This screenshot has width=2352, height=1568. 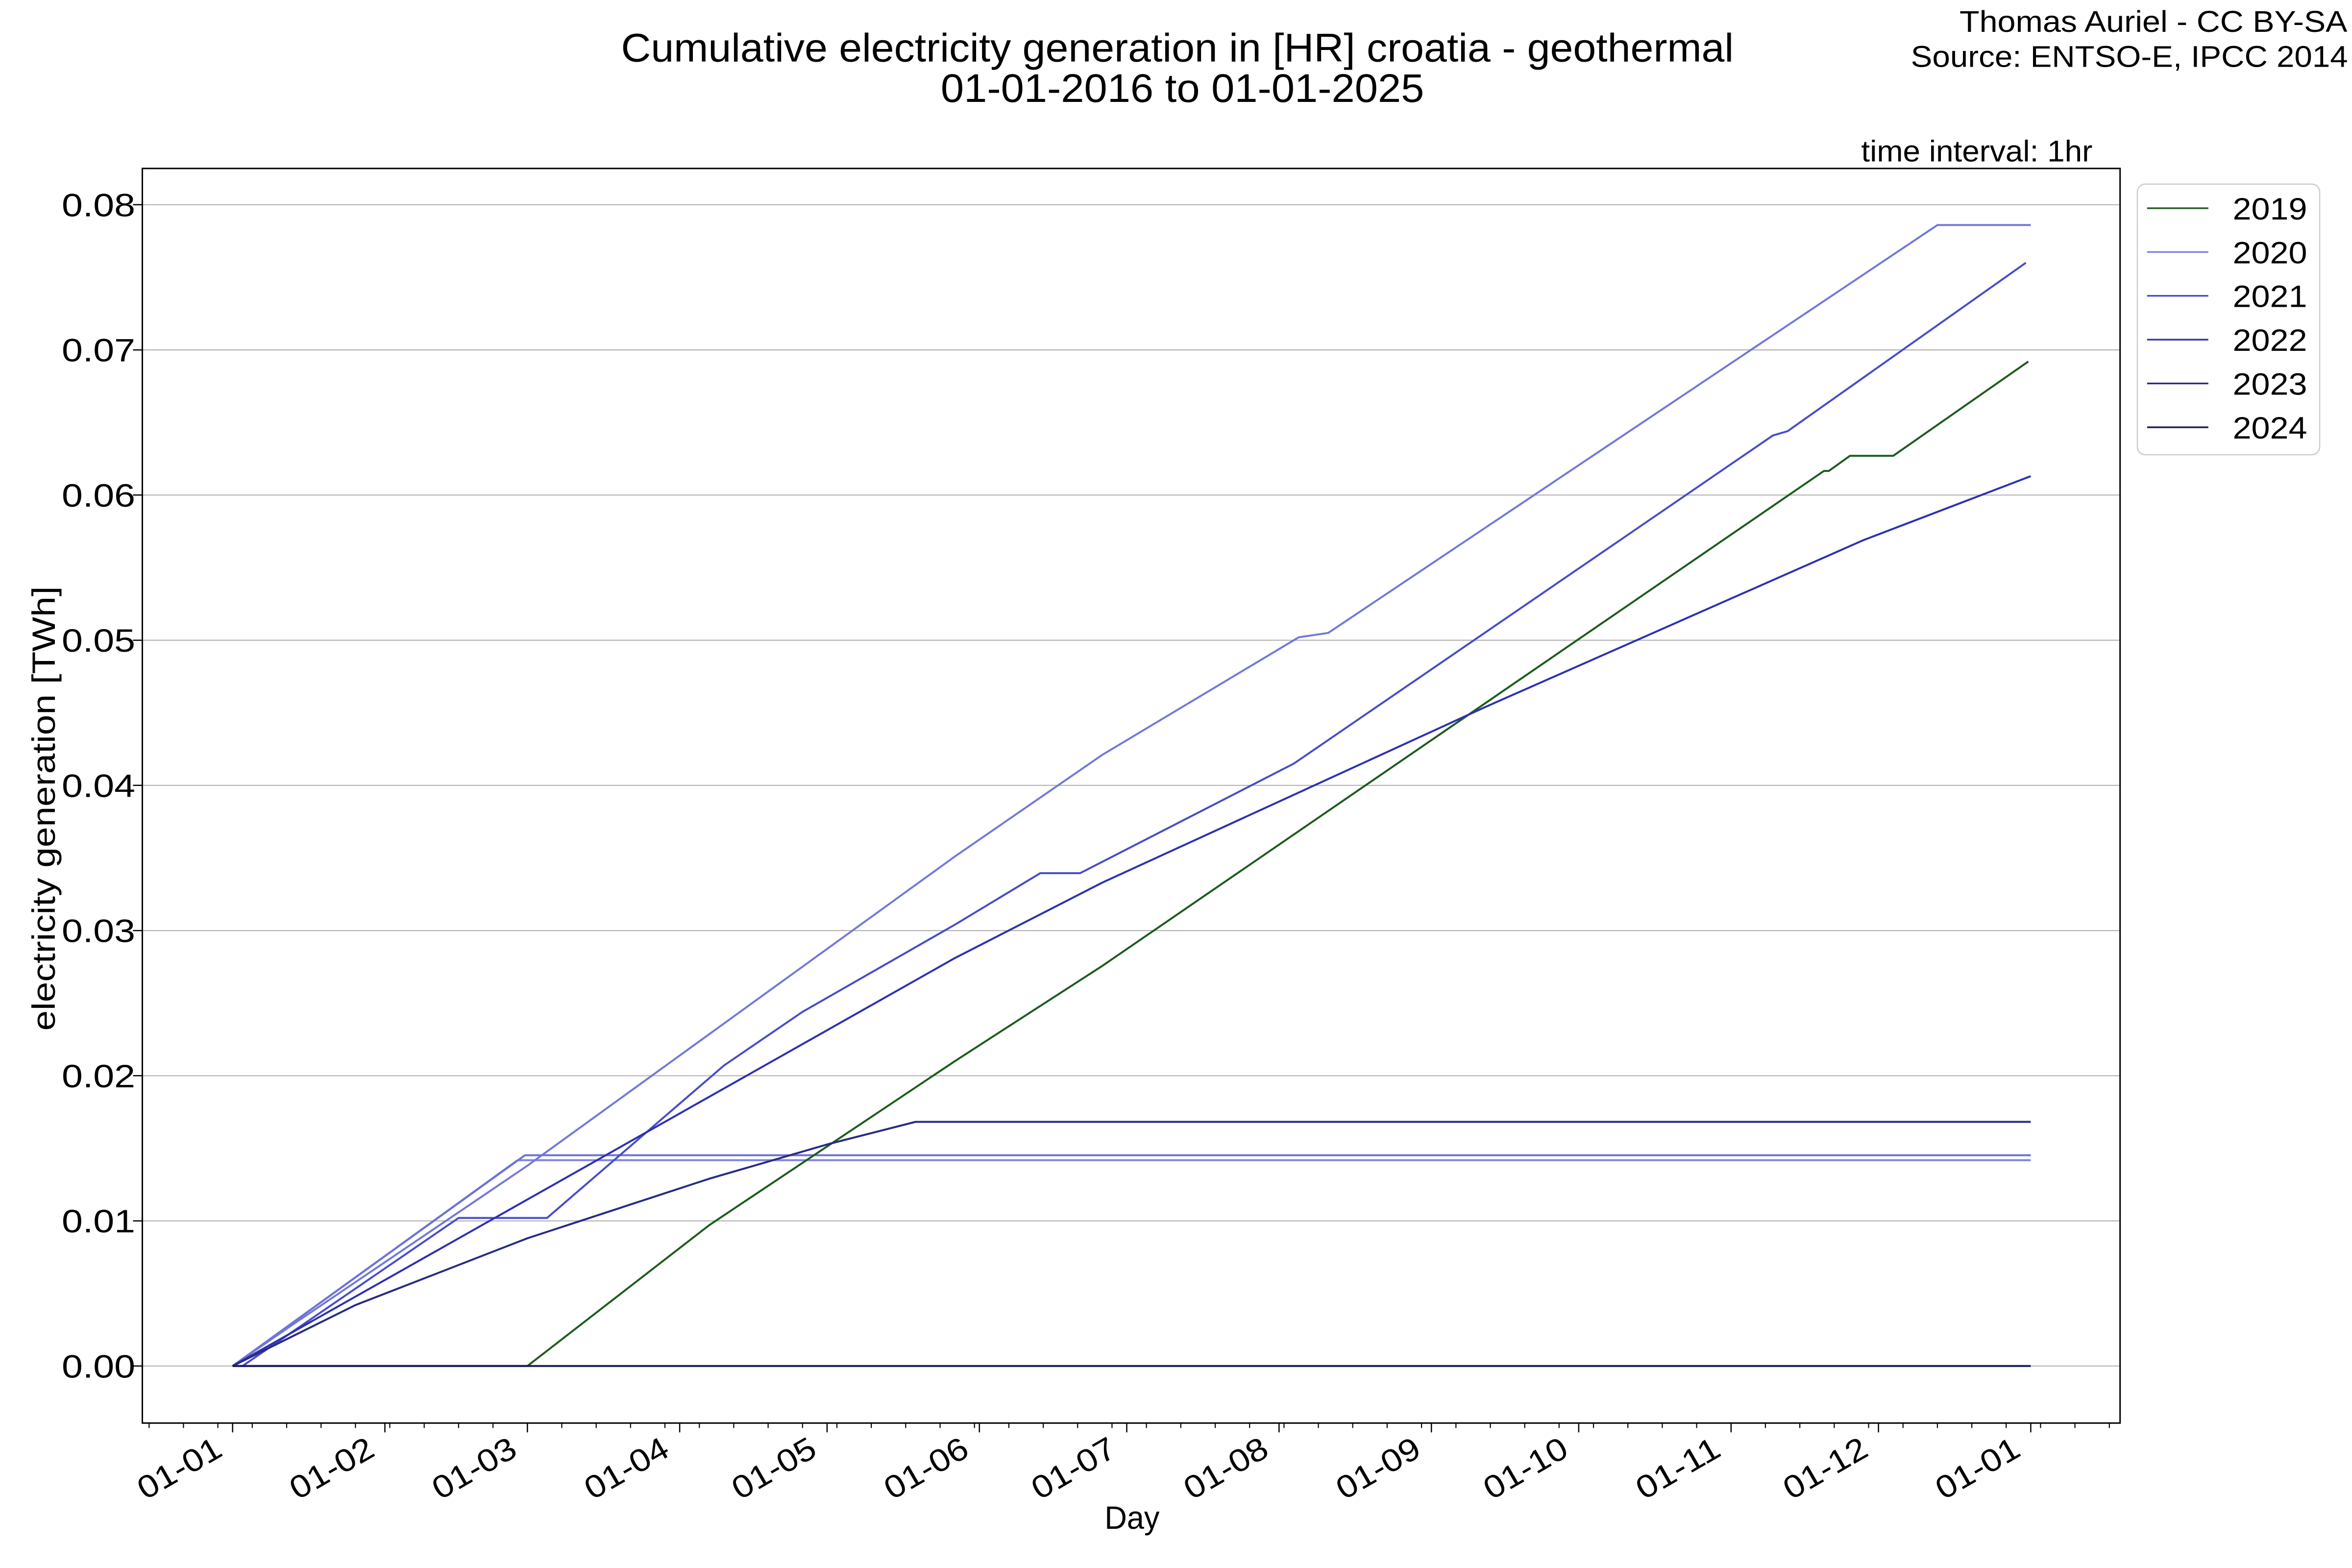 I want to click on svg-text: Source: ENTSO-E, IPCC 2014, so click(x=2129, y=57).